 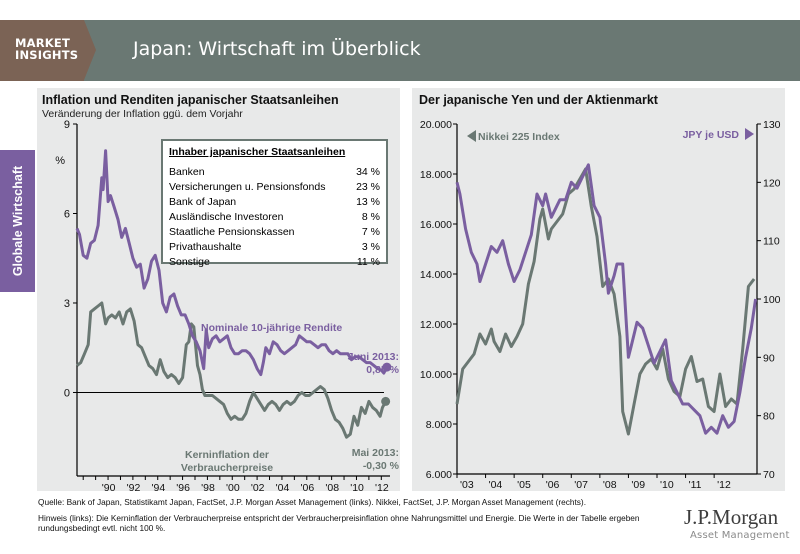 What do you see at coordinates (232, 232) in the screenshot?
I see `holder-label: Staatliche Pensionskassen` at bounding box center [232, 232].